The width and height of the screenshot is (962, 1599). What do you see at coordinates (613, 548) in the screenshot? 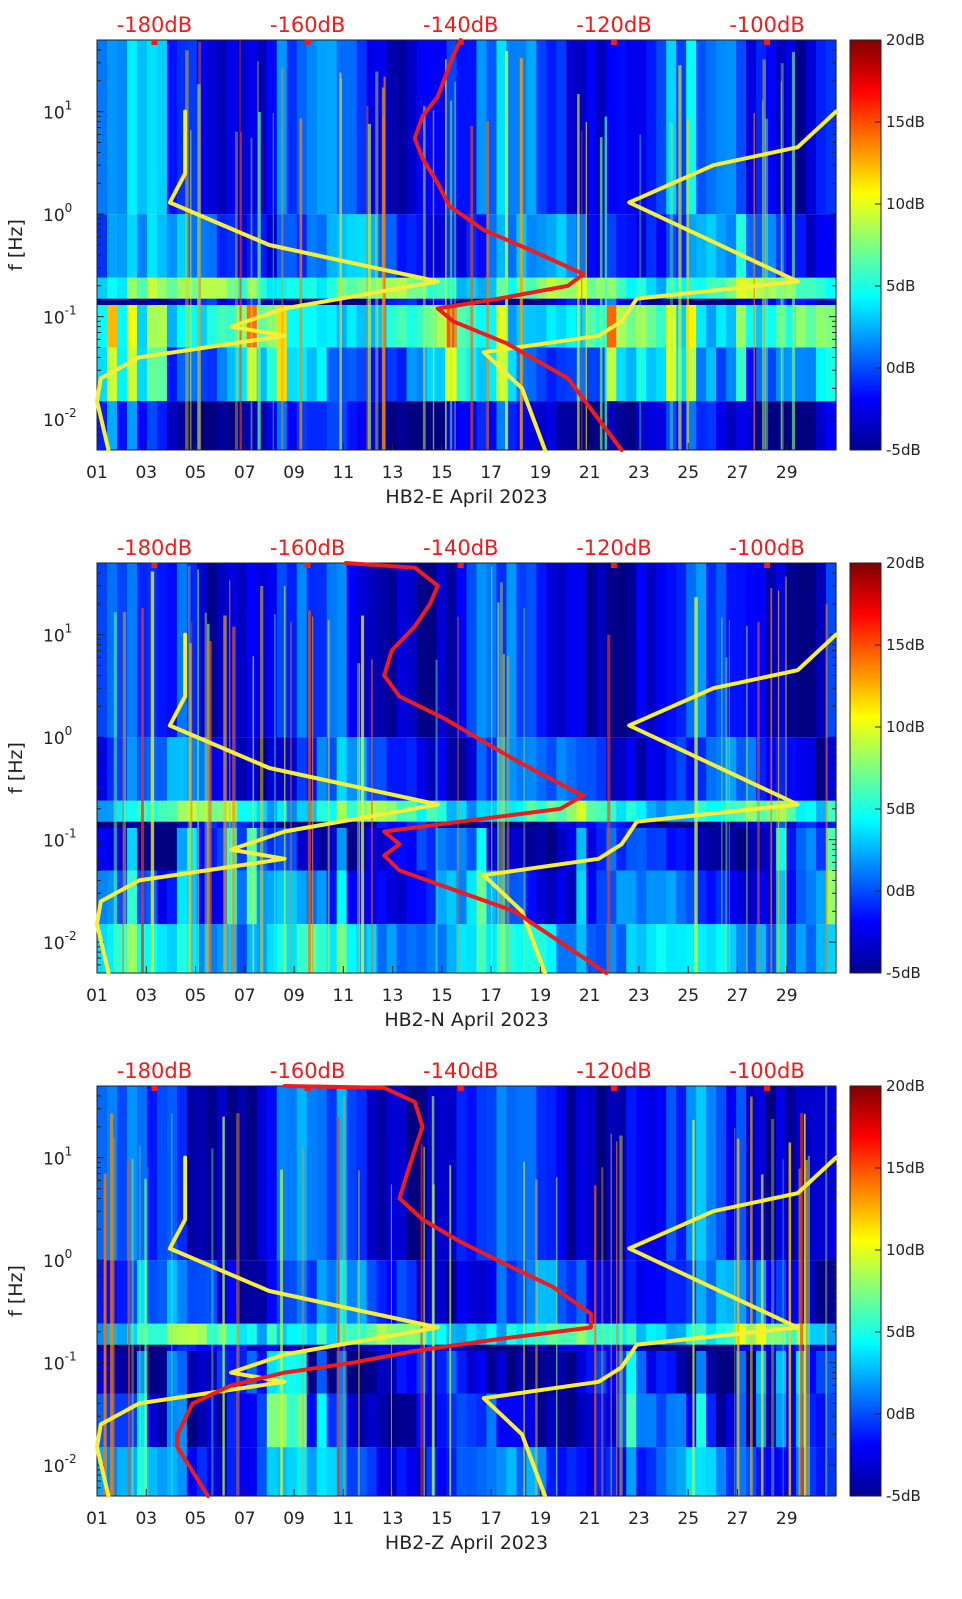
I see `db-axis-label: -120dB` at bounding box center [613, 548].